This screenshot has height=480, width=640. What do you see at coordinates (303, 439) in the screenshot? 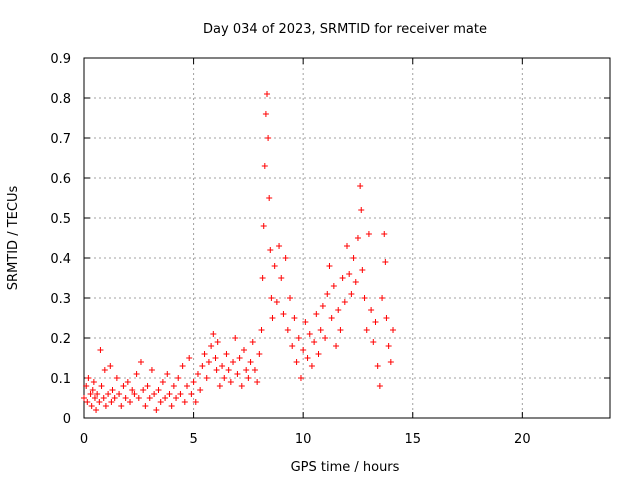
I see `x-tick-label: 10` at bounding box center [303, 439].